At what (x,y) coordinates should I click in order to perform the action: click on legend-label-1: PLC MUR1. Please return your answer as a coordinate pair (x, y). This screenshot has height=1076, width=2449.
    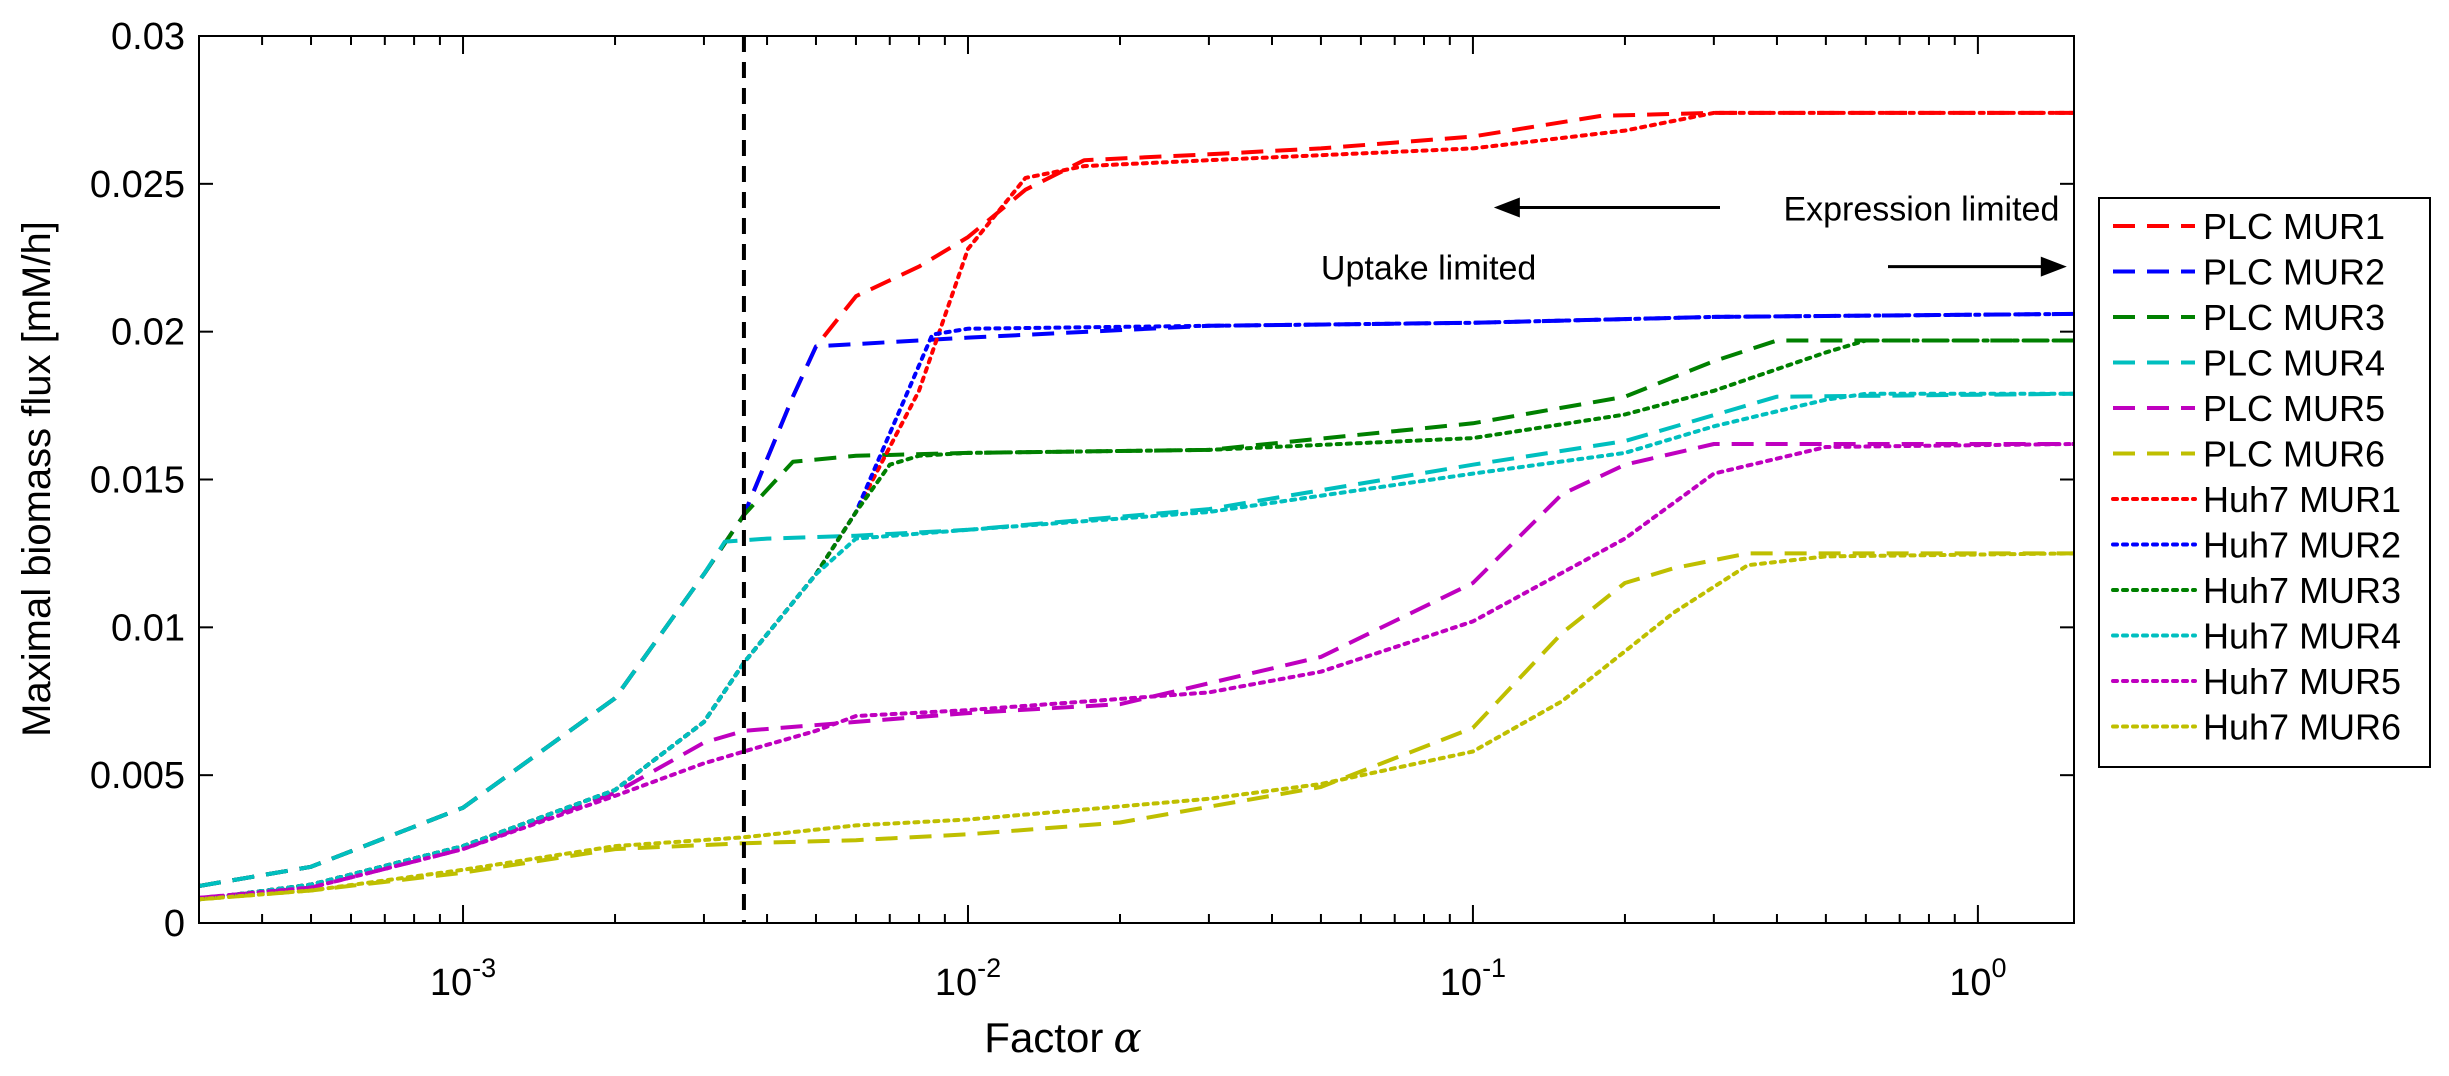
    Looking at the image, I should click on (2294, 226).